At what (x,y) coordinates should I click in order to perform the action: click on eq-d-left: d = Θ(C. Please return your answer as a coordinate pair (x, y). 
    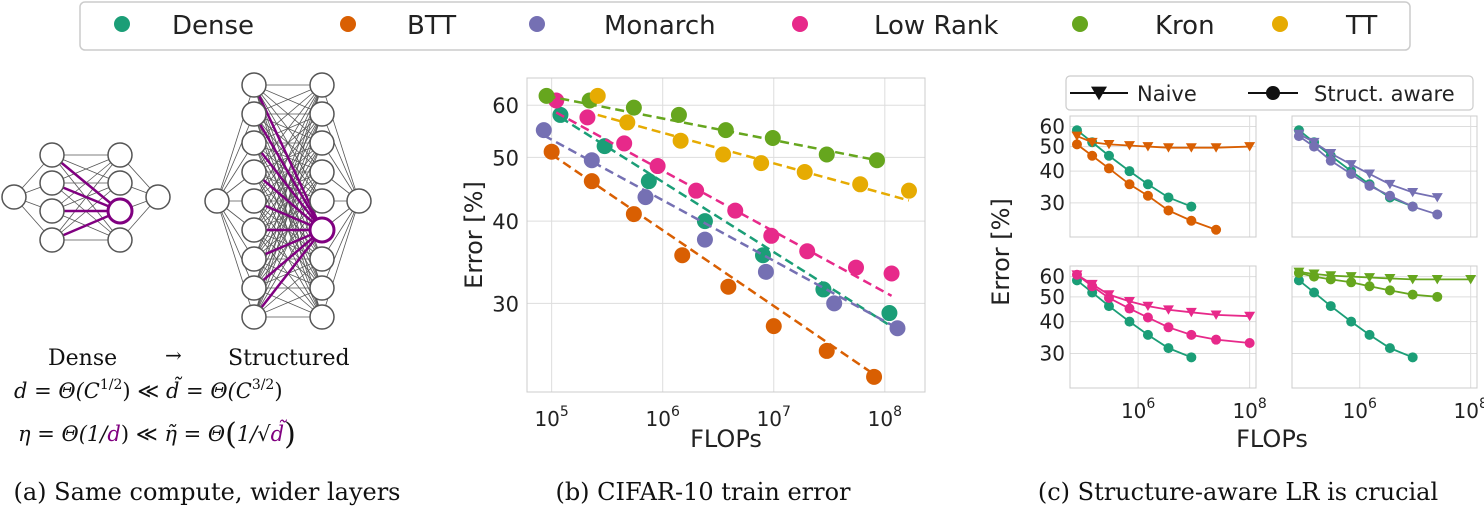
    Looking at the image, I should click on (57, 391).